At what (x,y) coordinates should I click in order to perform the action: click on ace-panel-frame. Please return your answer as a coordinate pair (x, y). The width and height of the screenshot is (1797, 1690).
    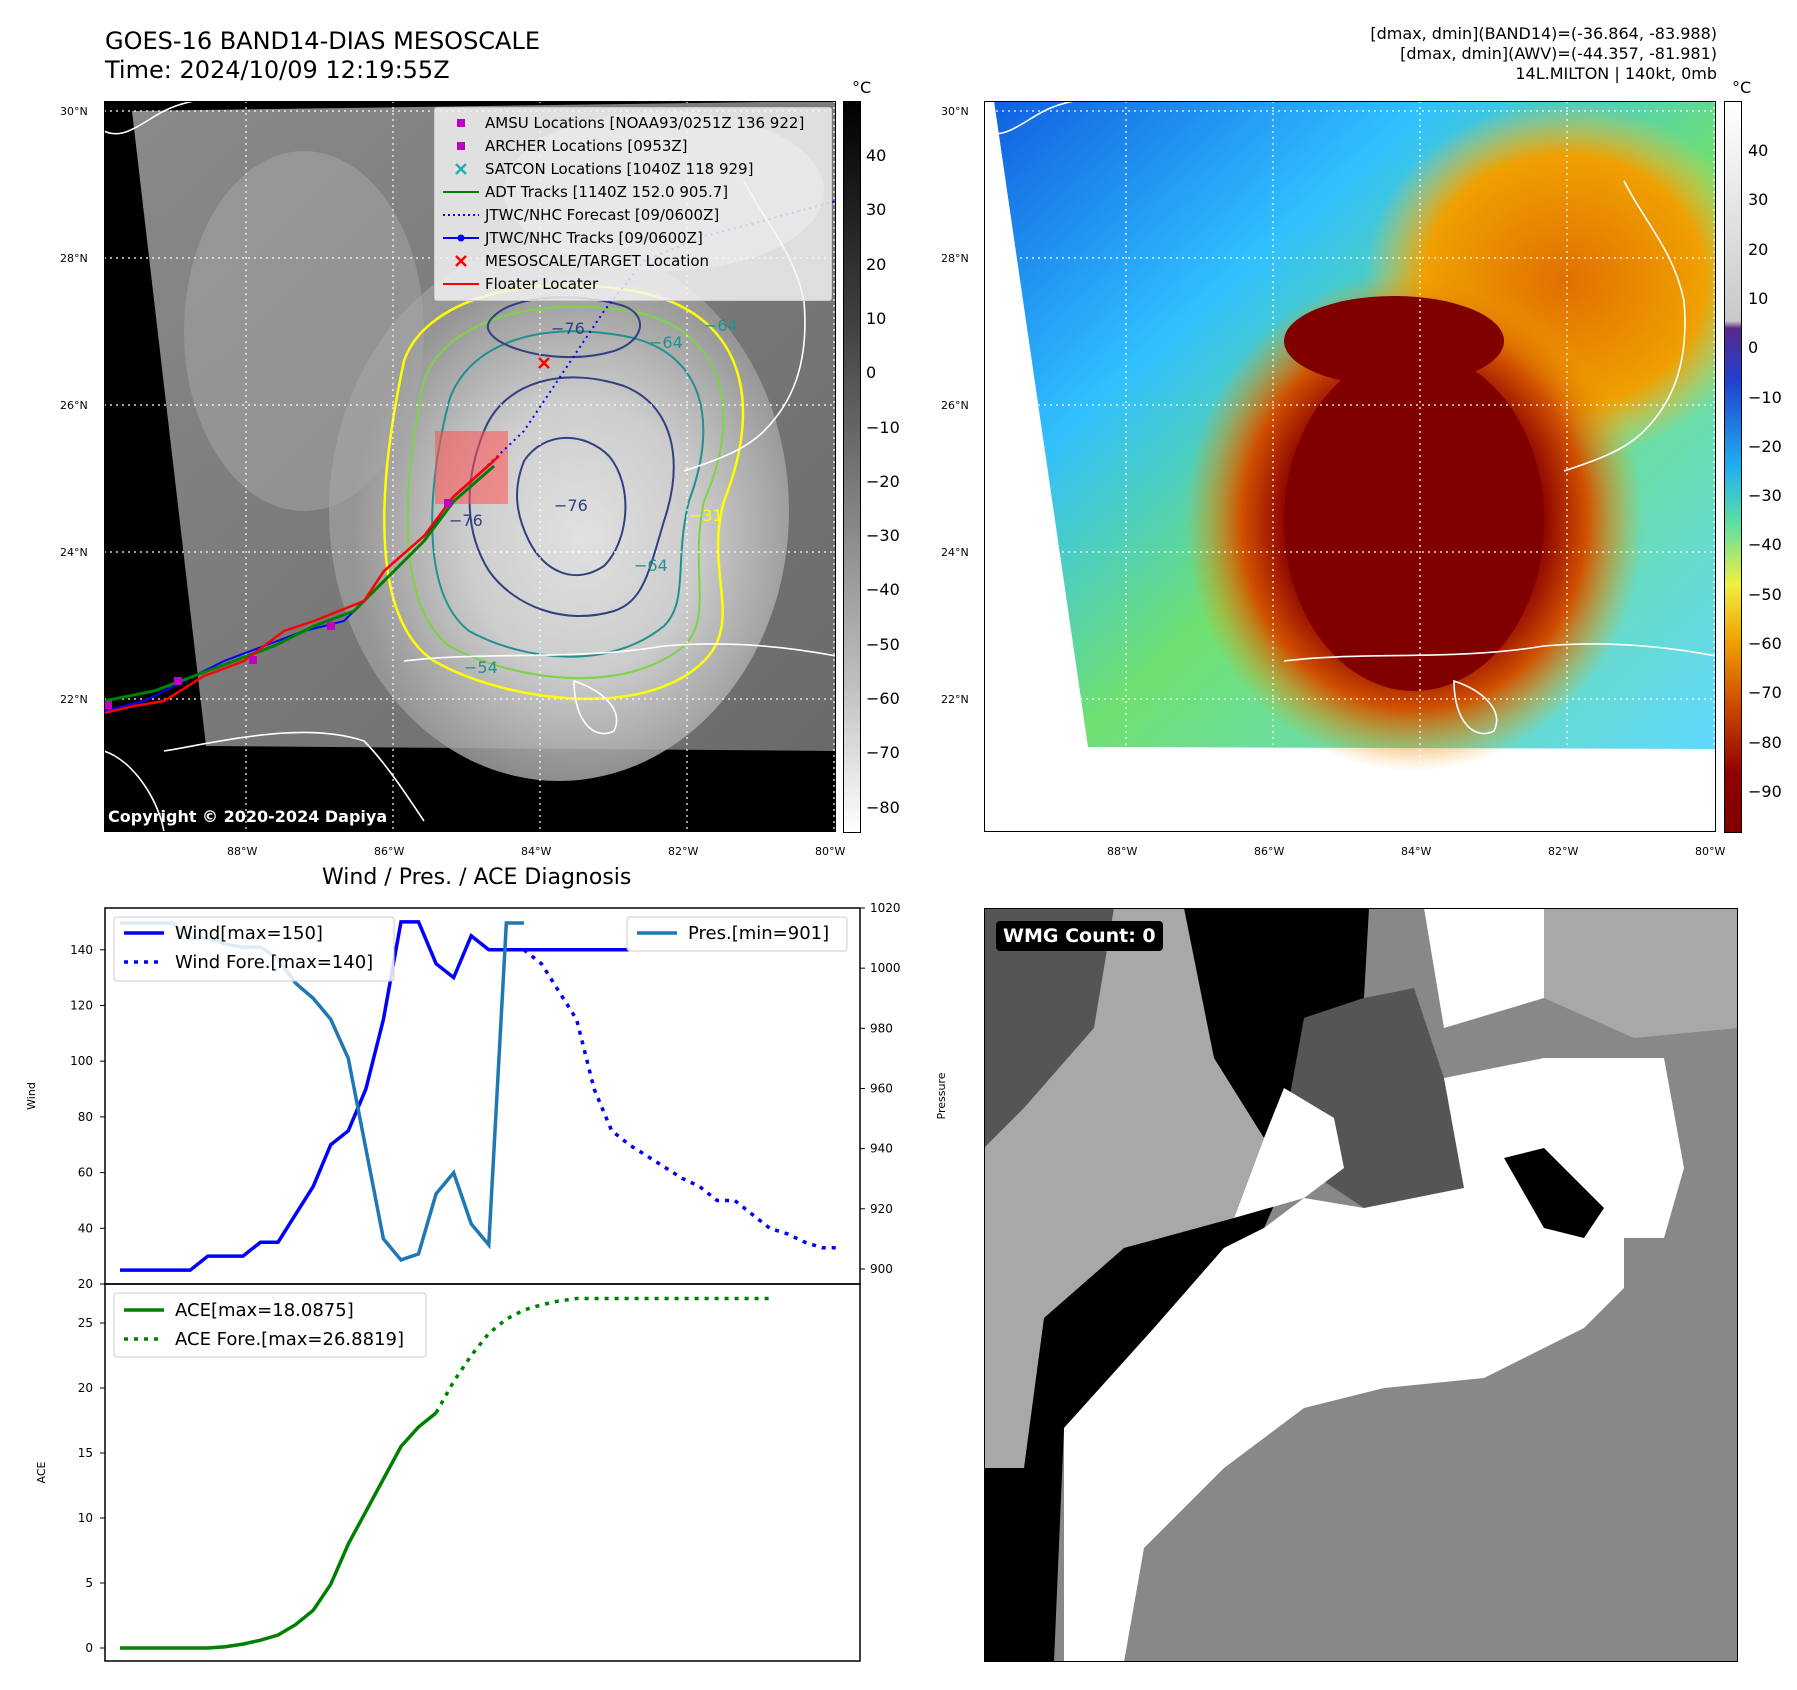
    Looking at the image, I should click on (482, 1472).